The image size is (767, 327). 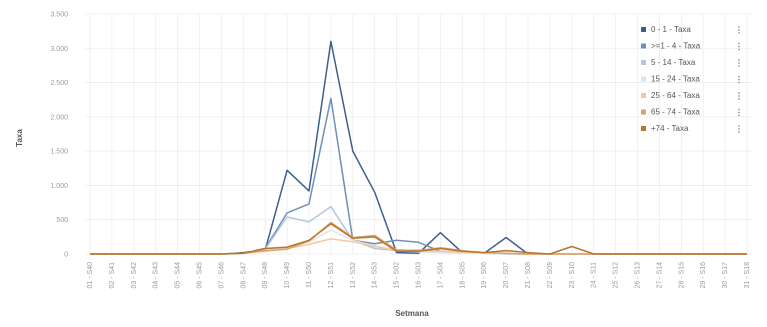 What do you see at coordinates (62, 220) in the screenshot?
I see `y-tick-label: 500` at bounding box center [62, 220].